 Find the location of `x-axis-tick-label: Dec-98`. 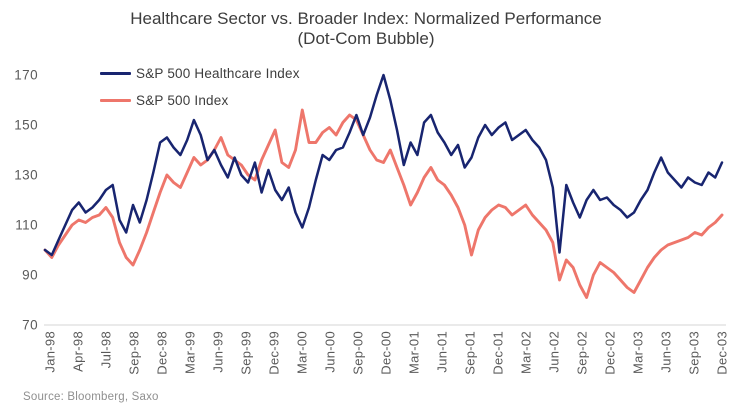

x-axis-tick-label: Dec-98 is located at coordinates (161, 353).